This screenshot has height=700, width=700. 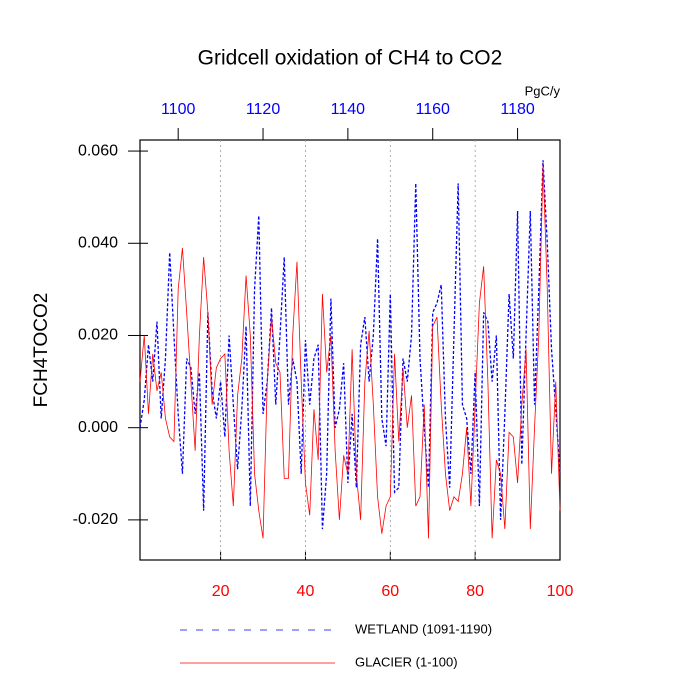 What do you see at coordinates (517, 109) in the screenshot?
I see `x2-tick-label: 1180` at bounding box center [517, 109].